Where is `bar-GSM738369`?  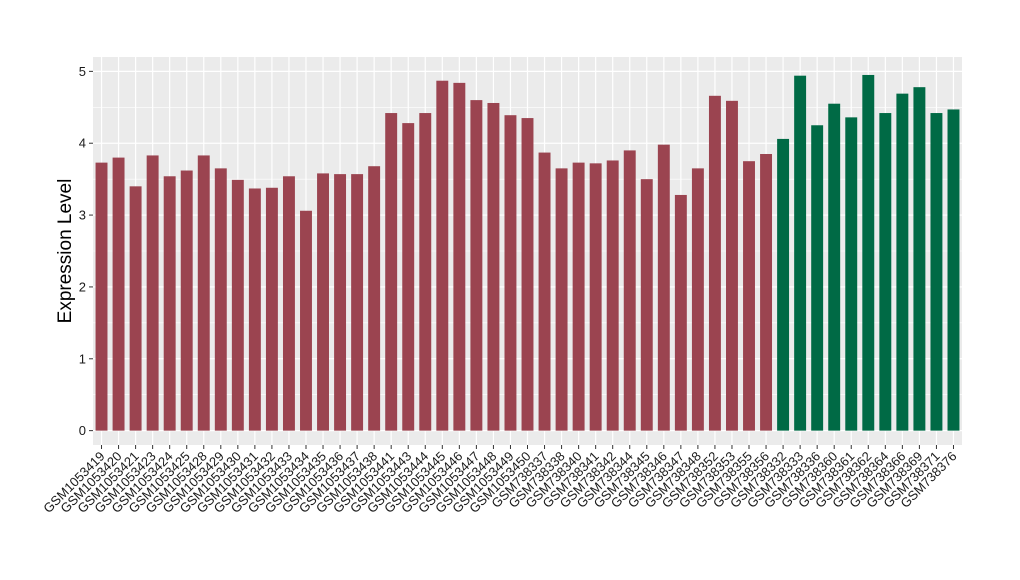
bar-GSM738369 is located at coordinates (919, 259).